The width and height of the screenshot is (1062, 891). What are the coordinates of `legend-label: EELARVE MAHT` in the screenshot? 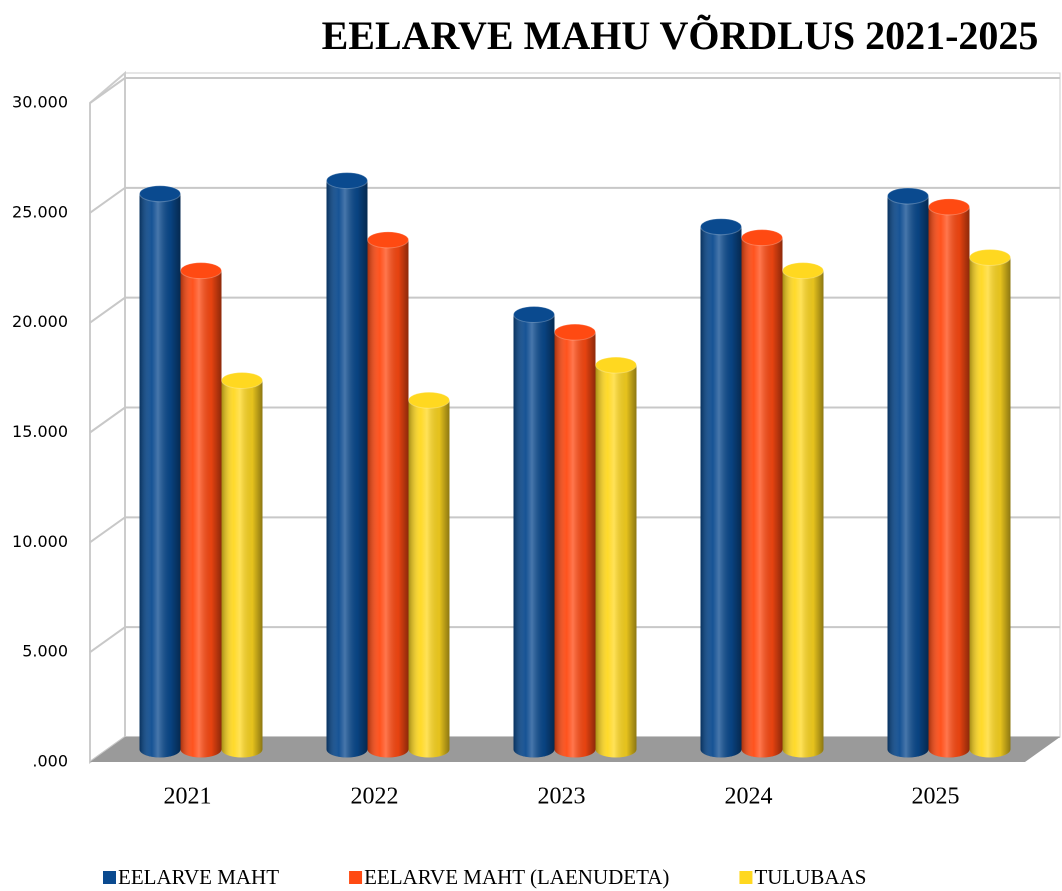 It's located at (198, 877).